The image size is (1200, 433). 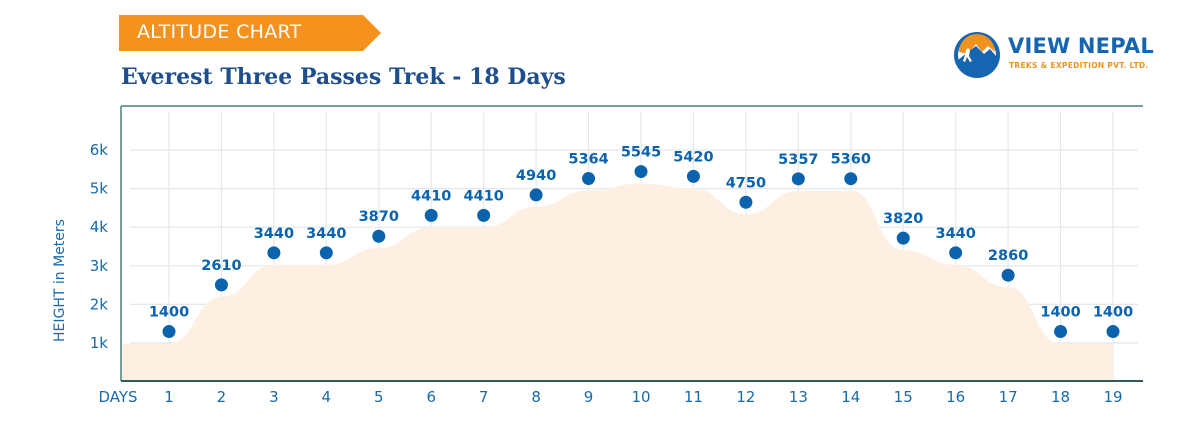 What do you see at coordinates (1060, 397) in the screenshot?
I see `x-tick-label: 18` at bounding box center [1060, 397].